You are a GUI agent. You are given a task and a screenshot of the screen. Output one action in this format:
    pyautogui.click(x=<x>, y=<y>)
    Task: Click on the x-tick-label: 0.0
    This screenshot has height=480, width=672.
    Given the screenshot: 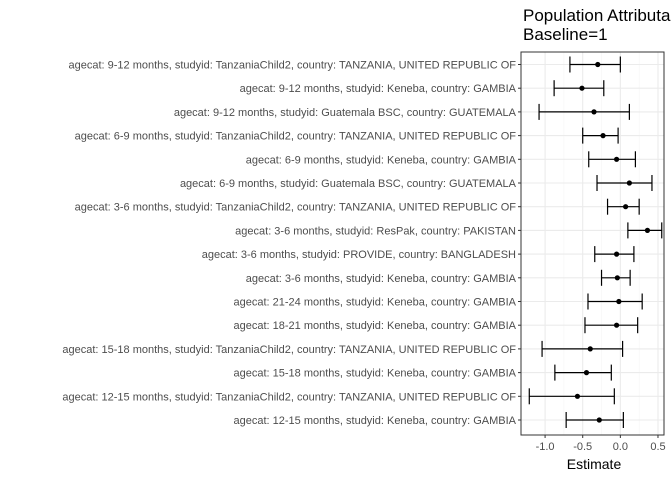 What is the action you would take?
    pyautogui.click(x=620, y=447)
    